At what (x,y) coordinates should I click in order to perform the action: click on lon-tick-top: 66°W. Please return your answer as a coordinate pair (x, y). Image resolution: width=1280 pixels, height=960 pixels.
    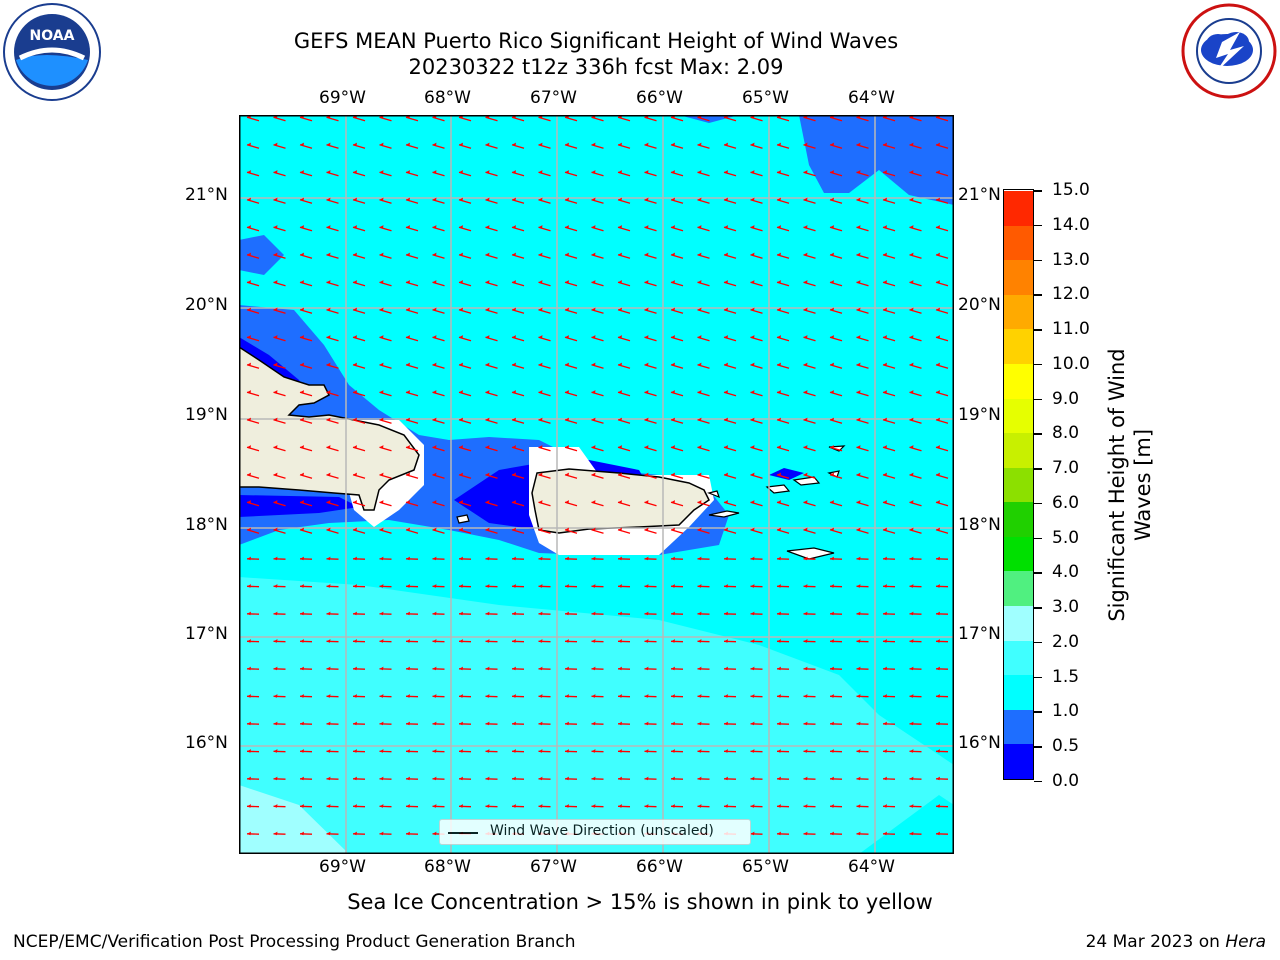
    Looking at the image, I should click on (659, 98).